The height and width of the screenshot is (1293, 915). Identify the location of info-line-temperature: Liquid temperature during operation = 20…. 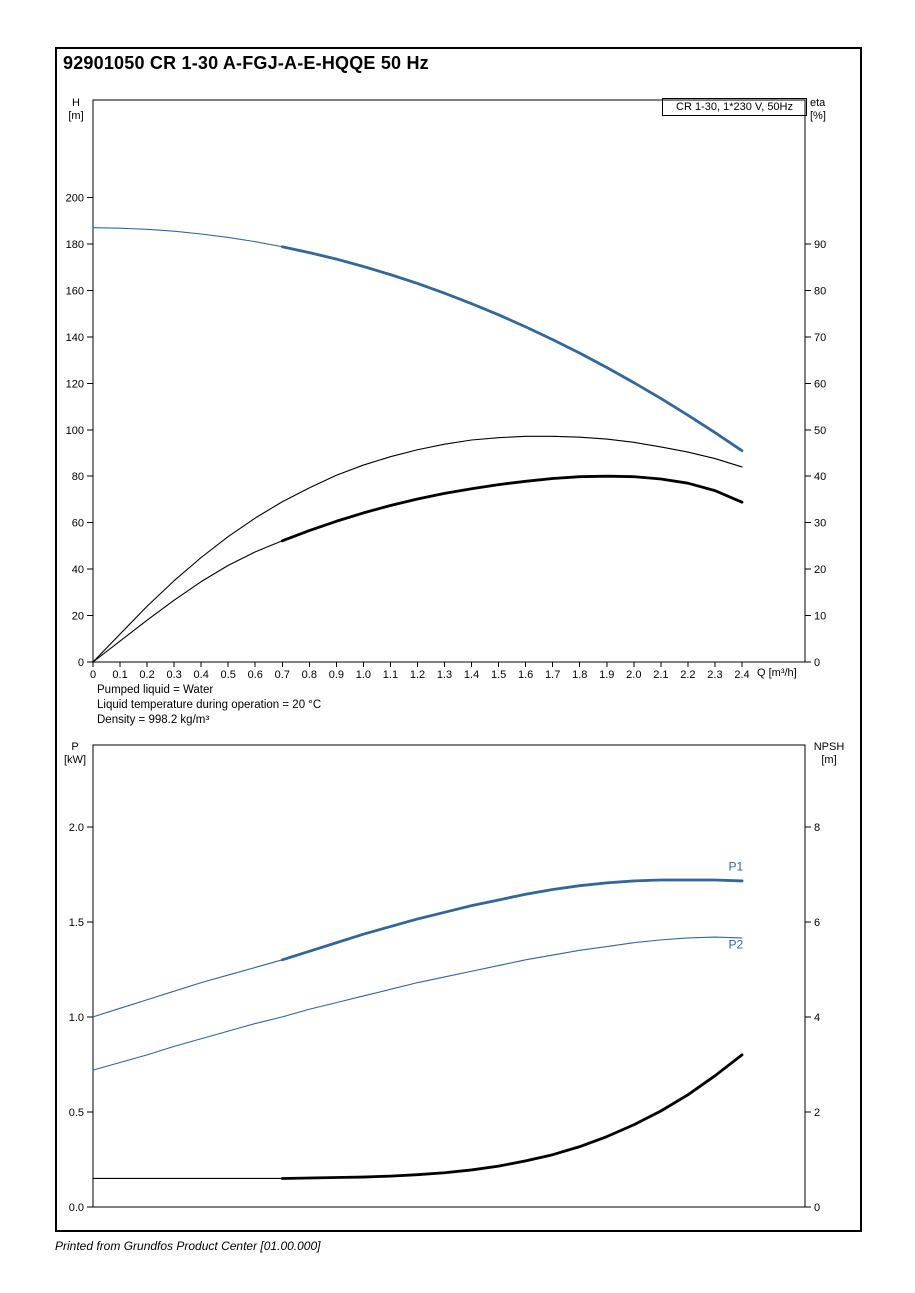
(209, 705).